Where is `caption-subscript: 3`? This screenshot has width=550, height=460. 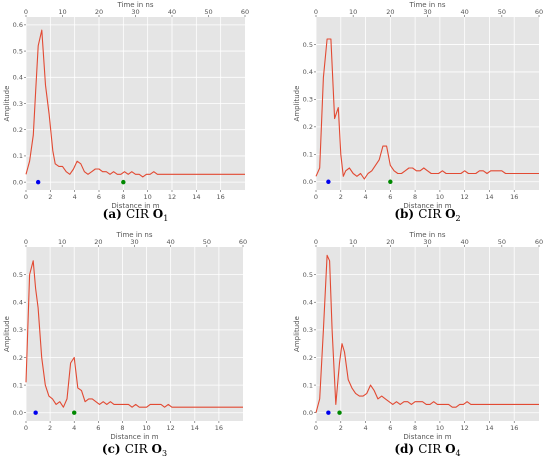 caption-subscript: 3 is located at coordinates (164, 453).